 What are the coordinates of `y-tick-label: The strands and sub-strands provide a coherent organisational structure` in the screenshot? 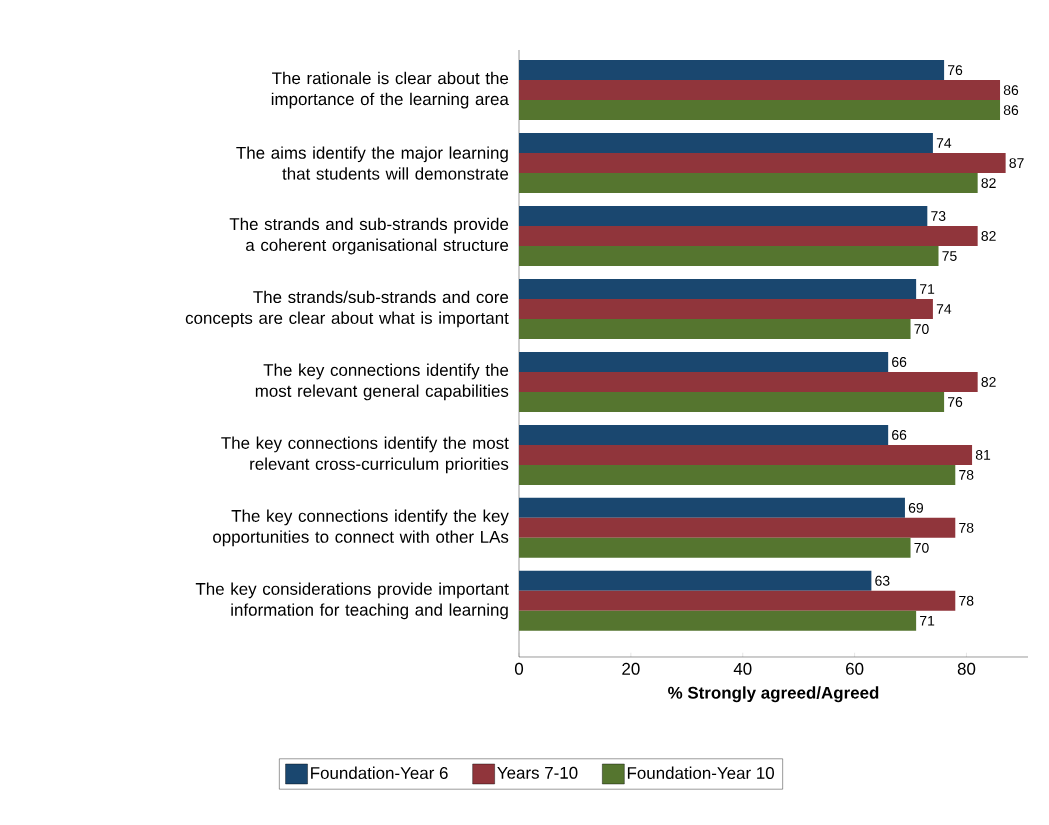 It's located at (369, 236).